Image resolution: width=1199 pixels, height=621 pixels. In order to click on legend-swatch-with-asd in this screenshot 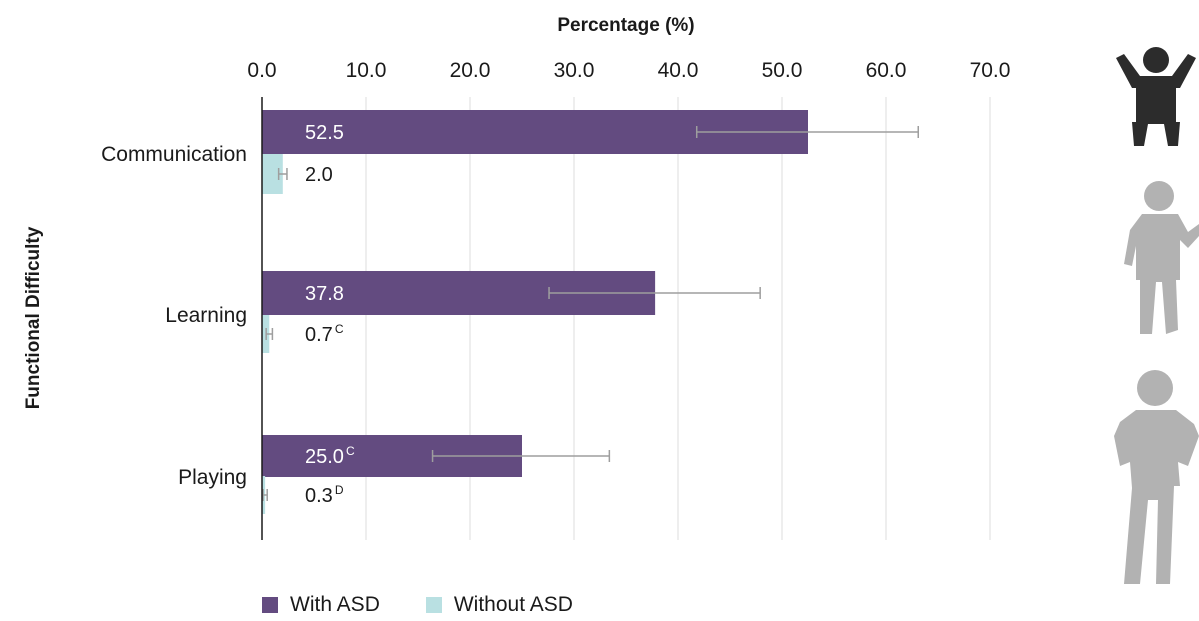, I will do `click(270, 605)`.